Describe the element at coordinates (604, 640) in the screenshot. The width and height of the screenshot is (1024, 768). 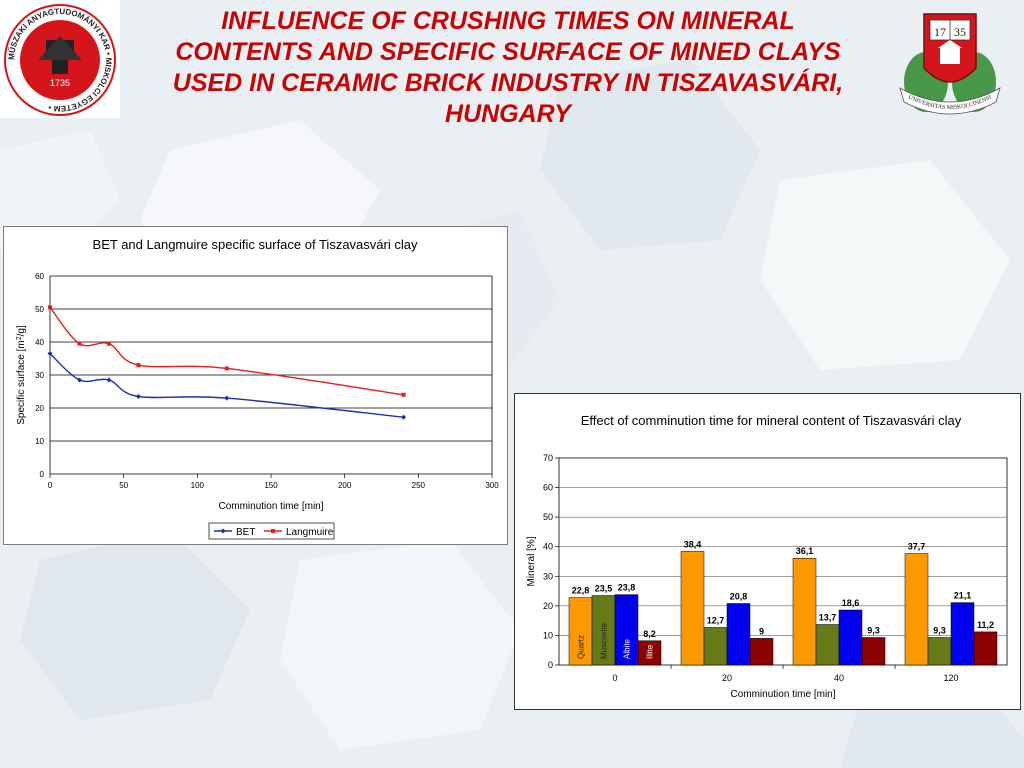
I see `bar-series-label: Muscovite` at that location.